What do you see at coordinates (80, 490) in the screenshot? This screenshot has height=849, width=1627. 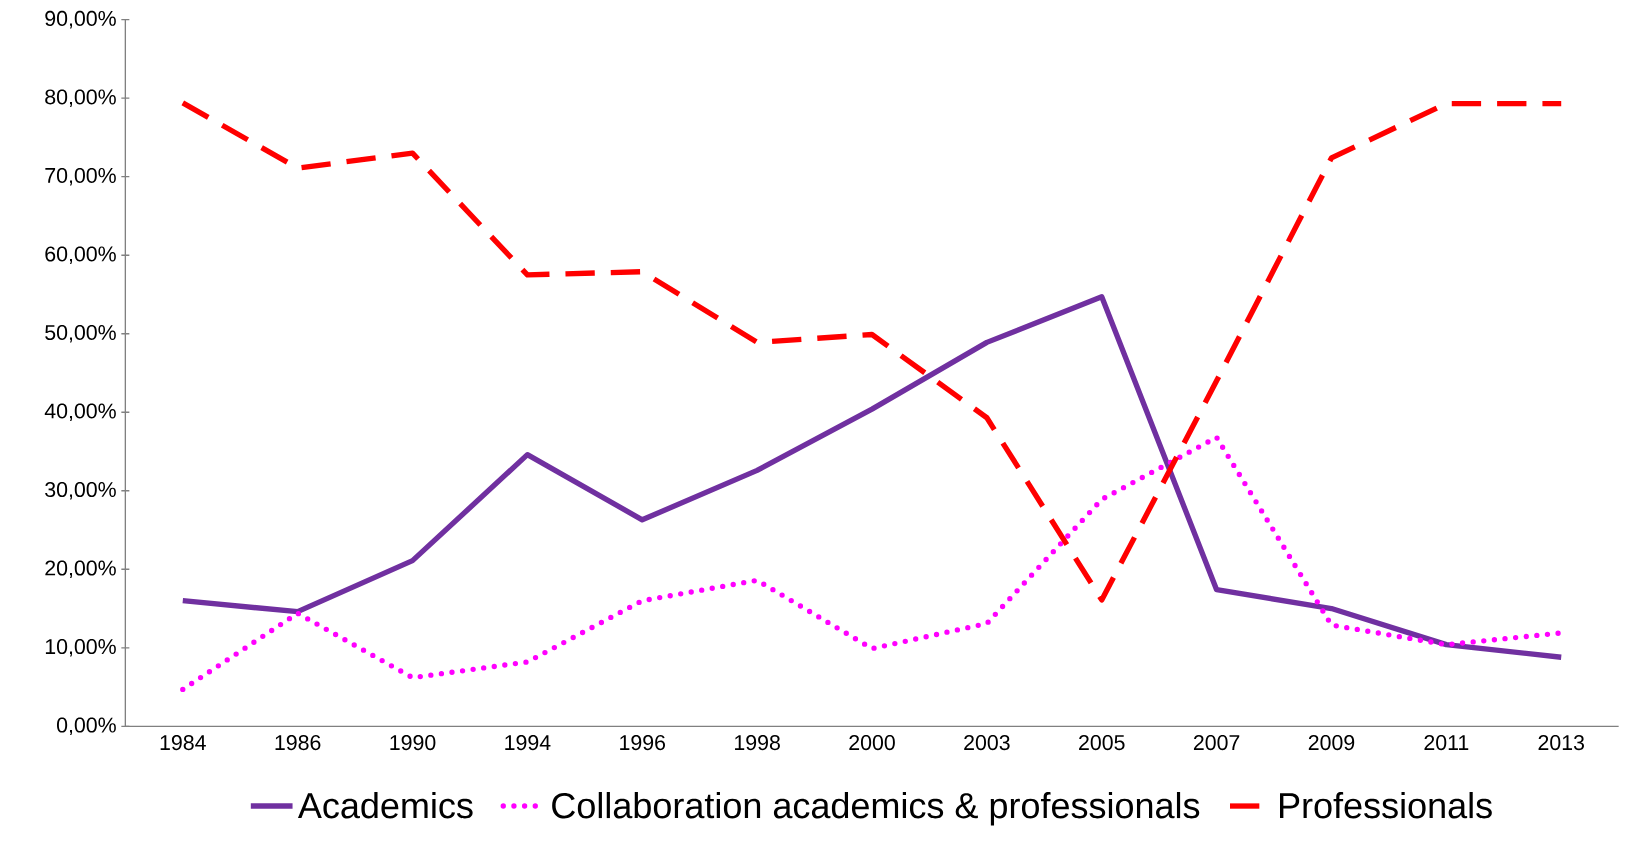 I see `y-tick-label: 30,00%` at bounding box center [80, 490].